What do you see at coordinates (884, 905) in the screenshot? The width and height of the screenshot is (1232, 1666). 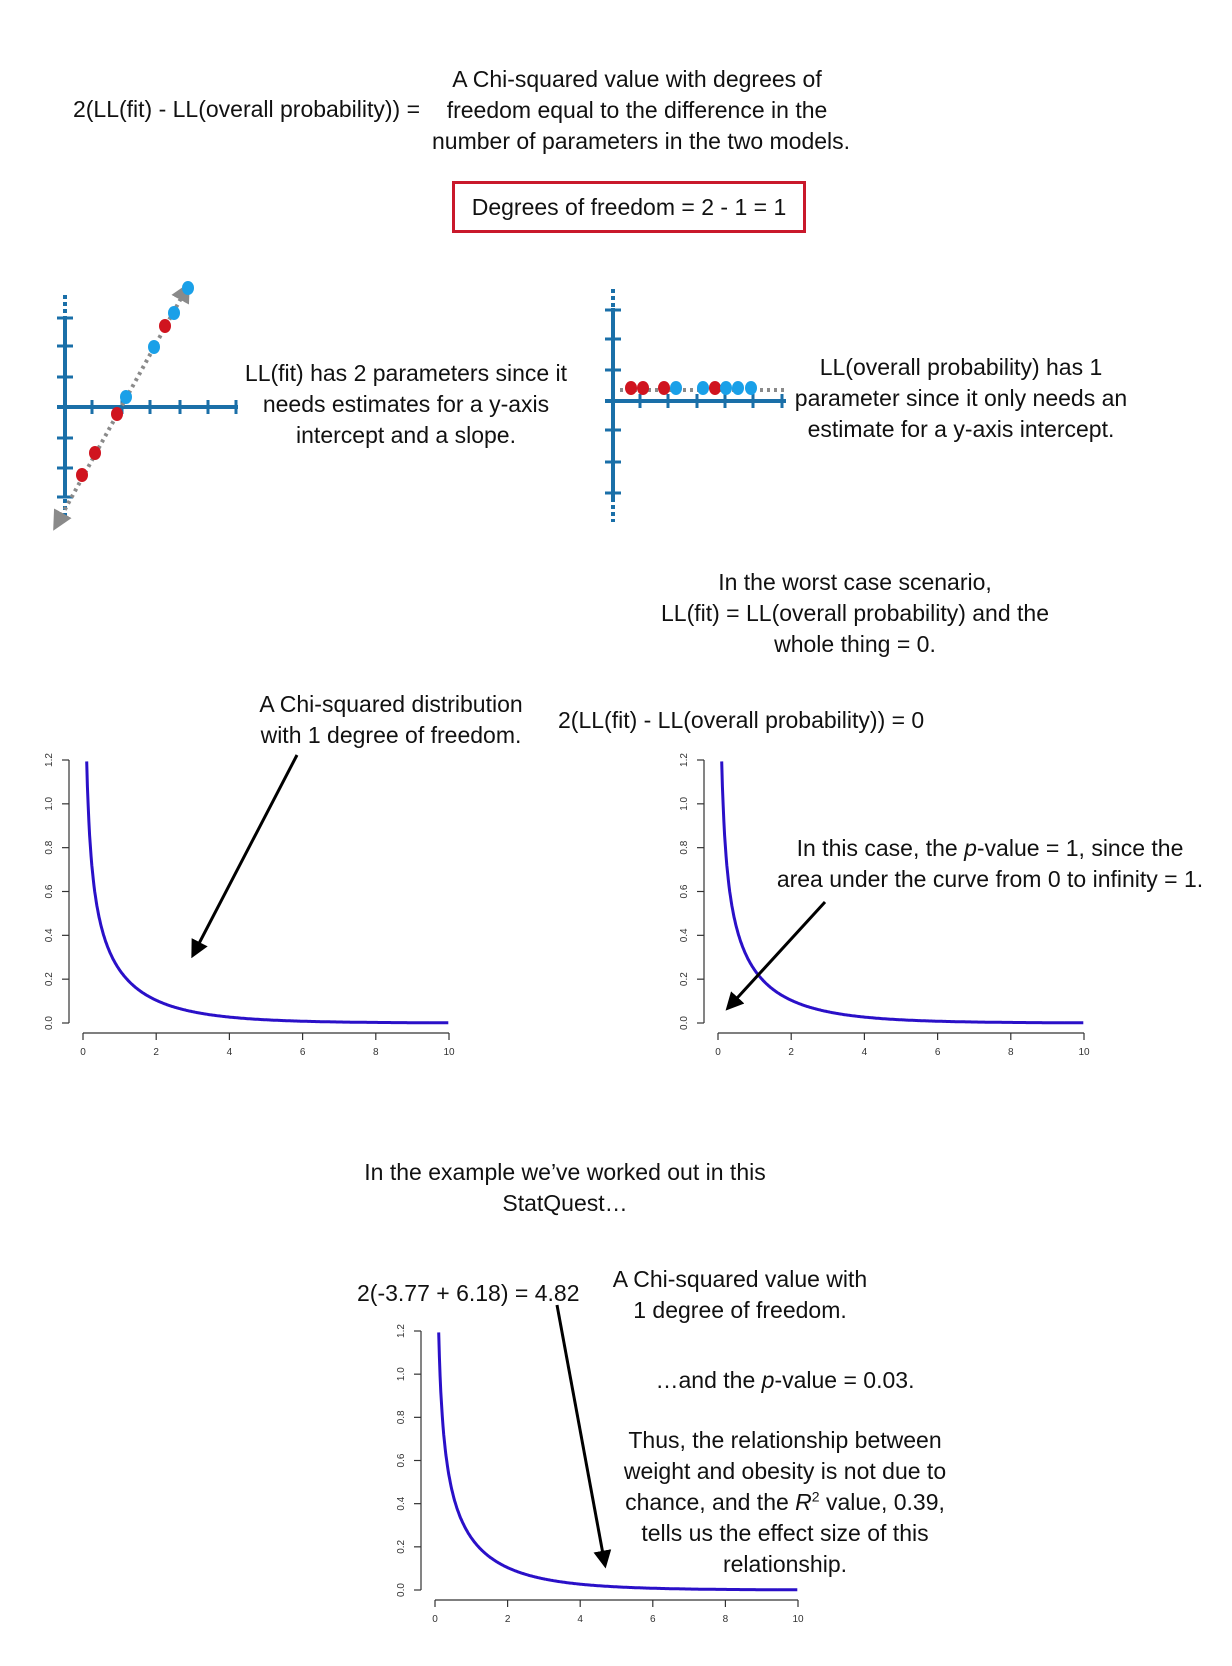 I see `right-chi-squared-chart: 0.0 0.2 0.4 0.6 0.8 1.0 1.2 0 2 4 6 8 10` at bounding box center [884, 905].